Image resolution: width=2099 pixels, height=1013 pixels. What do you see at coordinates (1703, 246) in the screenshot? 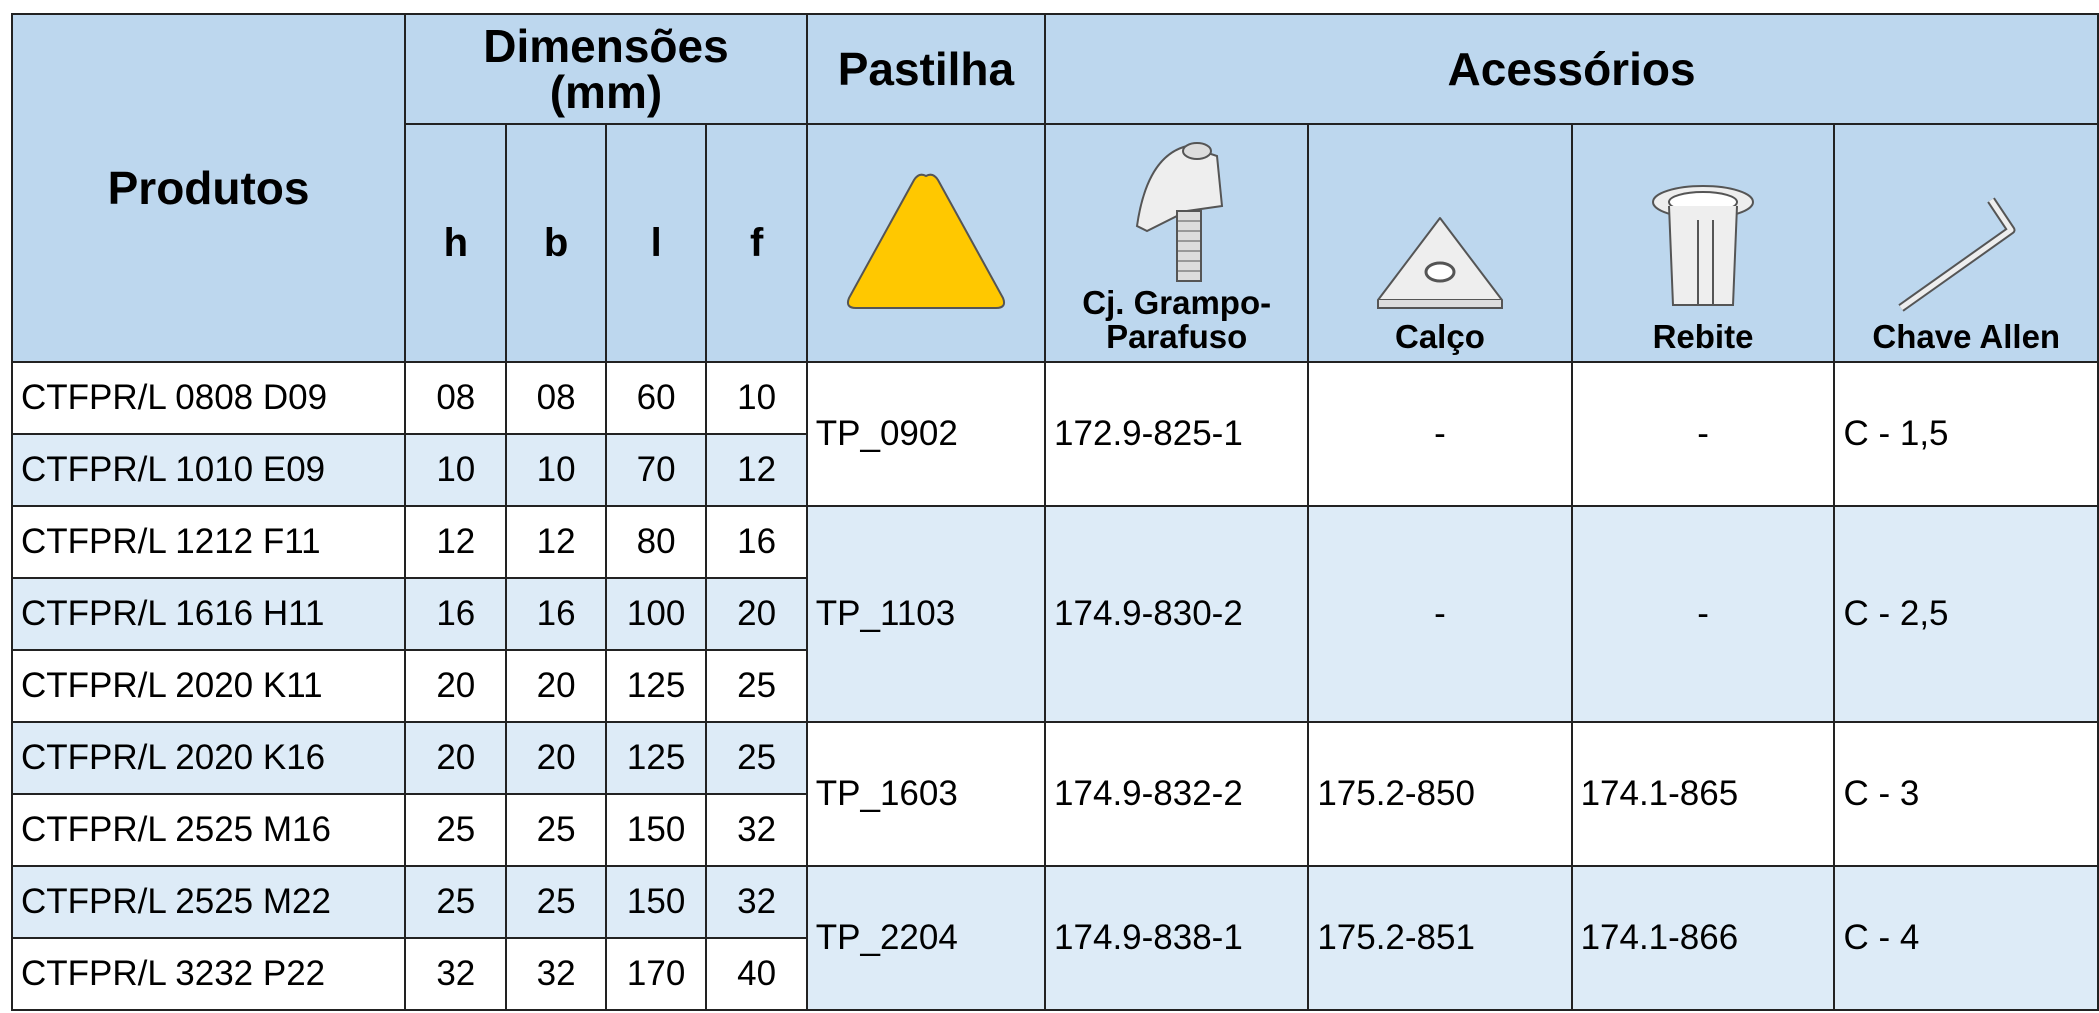
I see `rivet-icon` at bounding box center [1703, 246].